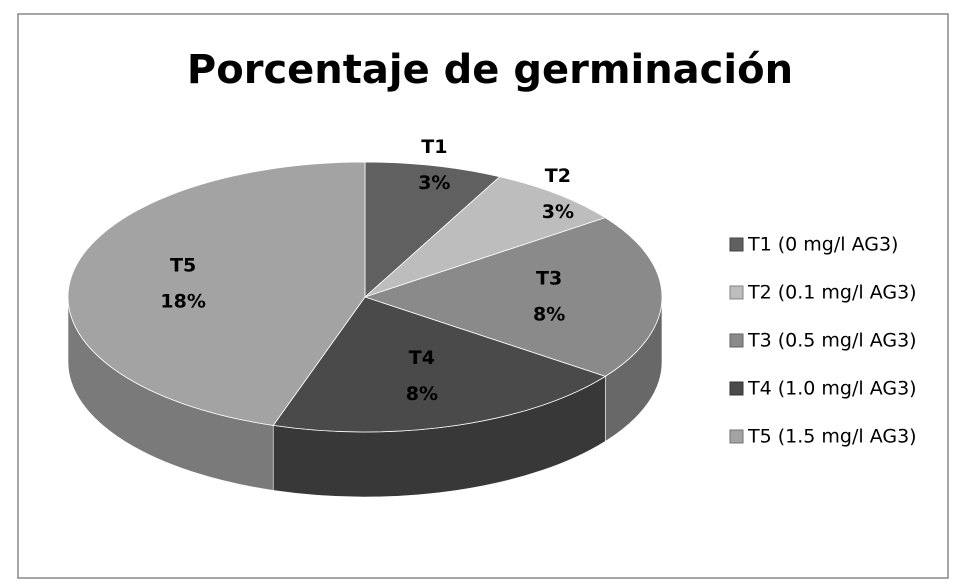  I want to click on legend-label: T3 (0.5 mg/l AG3), so click(832, 341).